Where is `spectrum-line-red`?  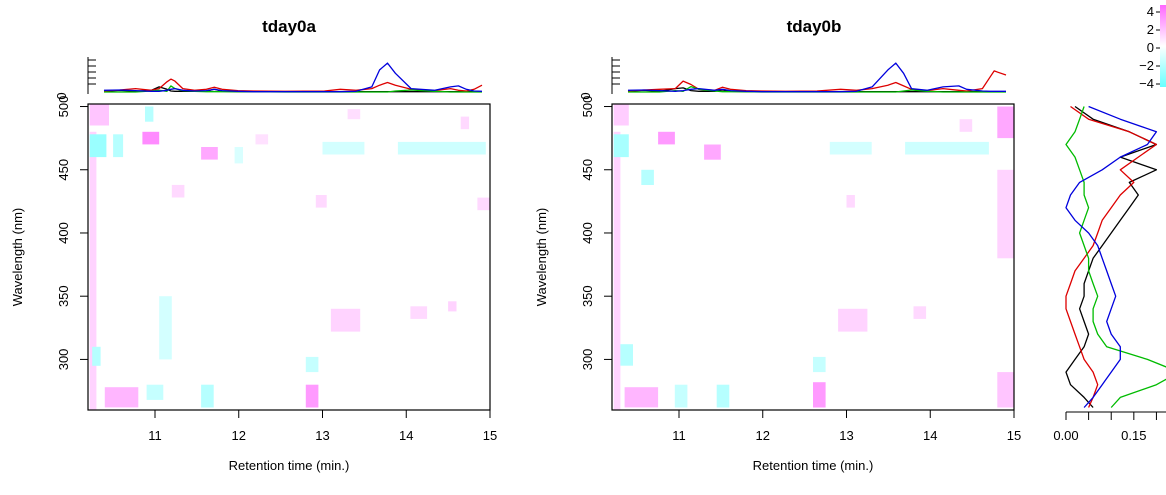 spectrum-line-red is located at coordinates (1111, 256).